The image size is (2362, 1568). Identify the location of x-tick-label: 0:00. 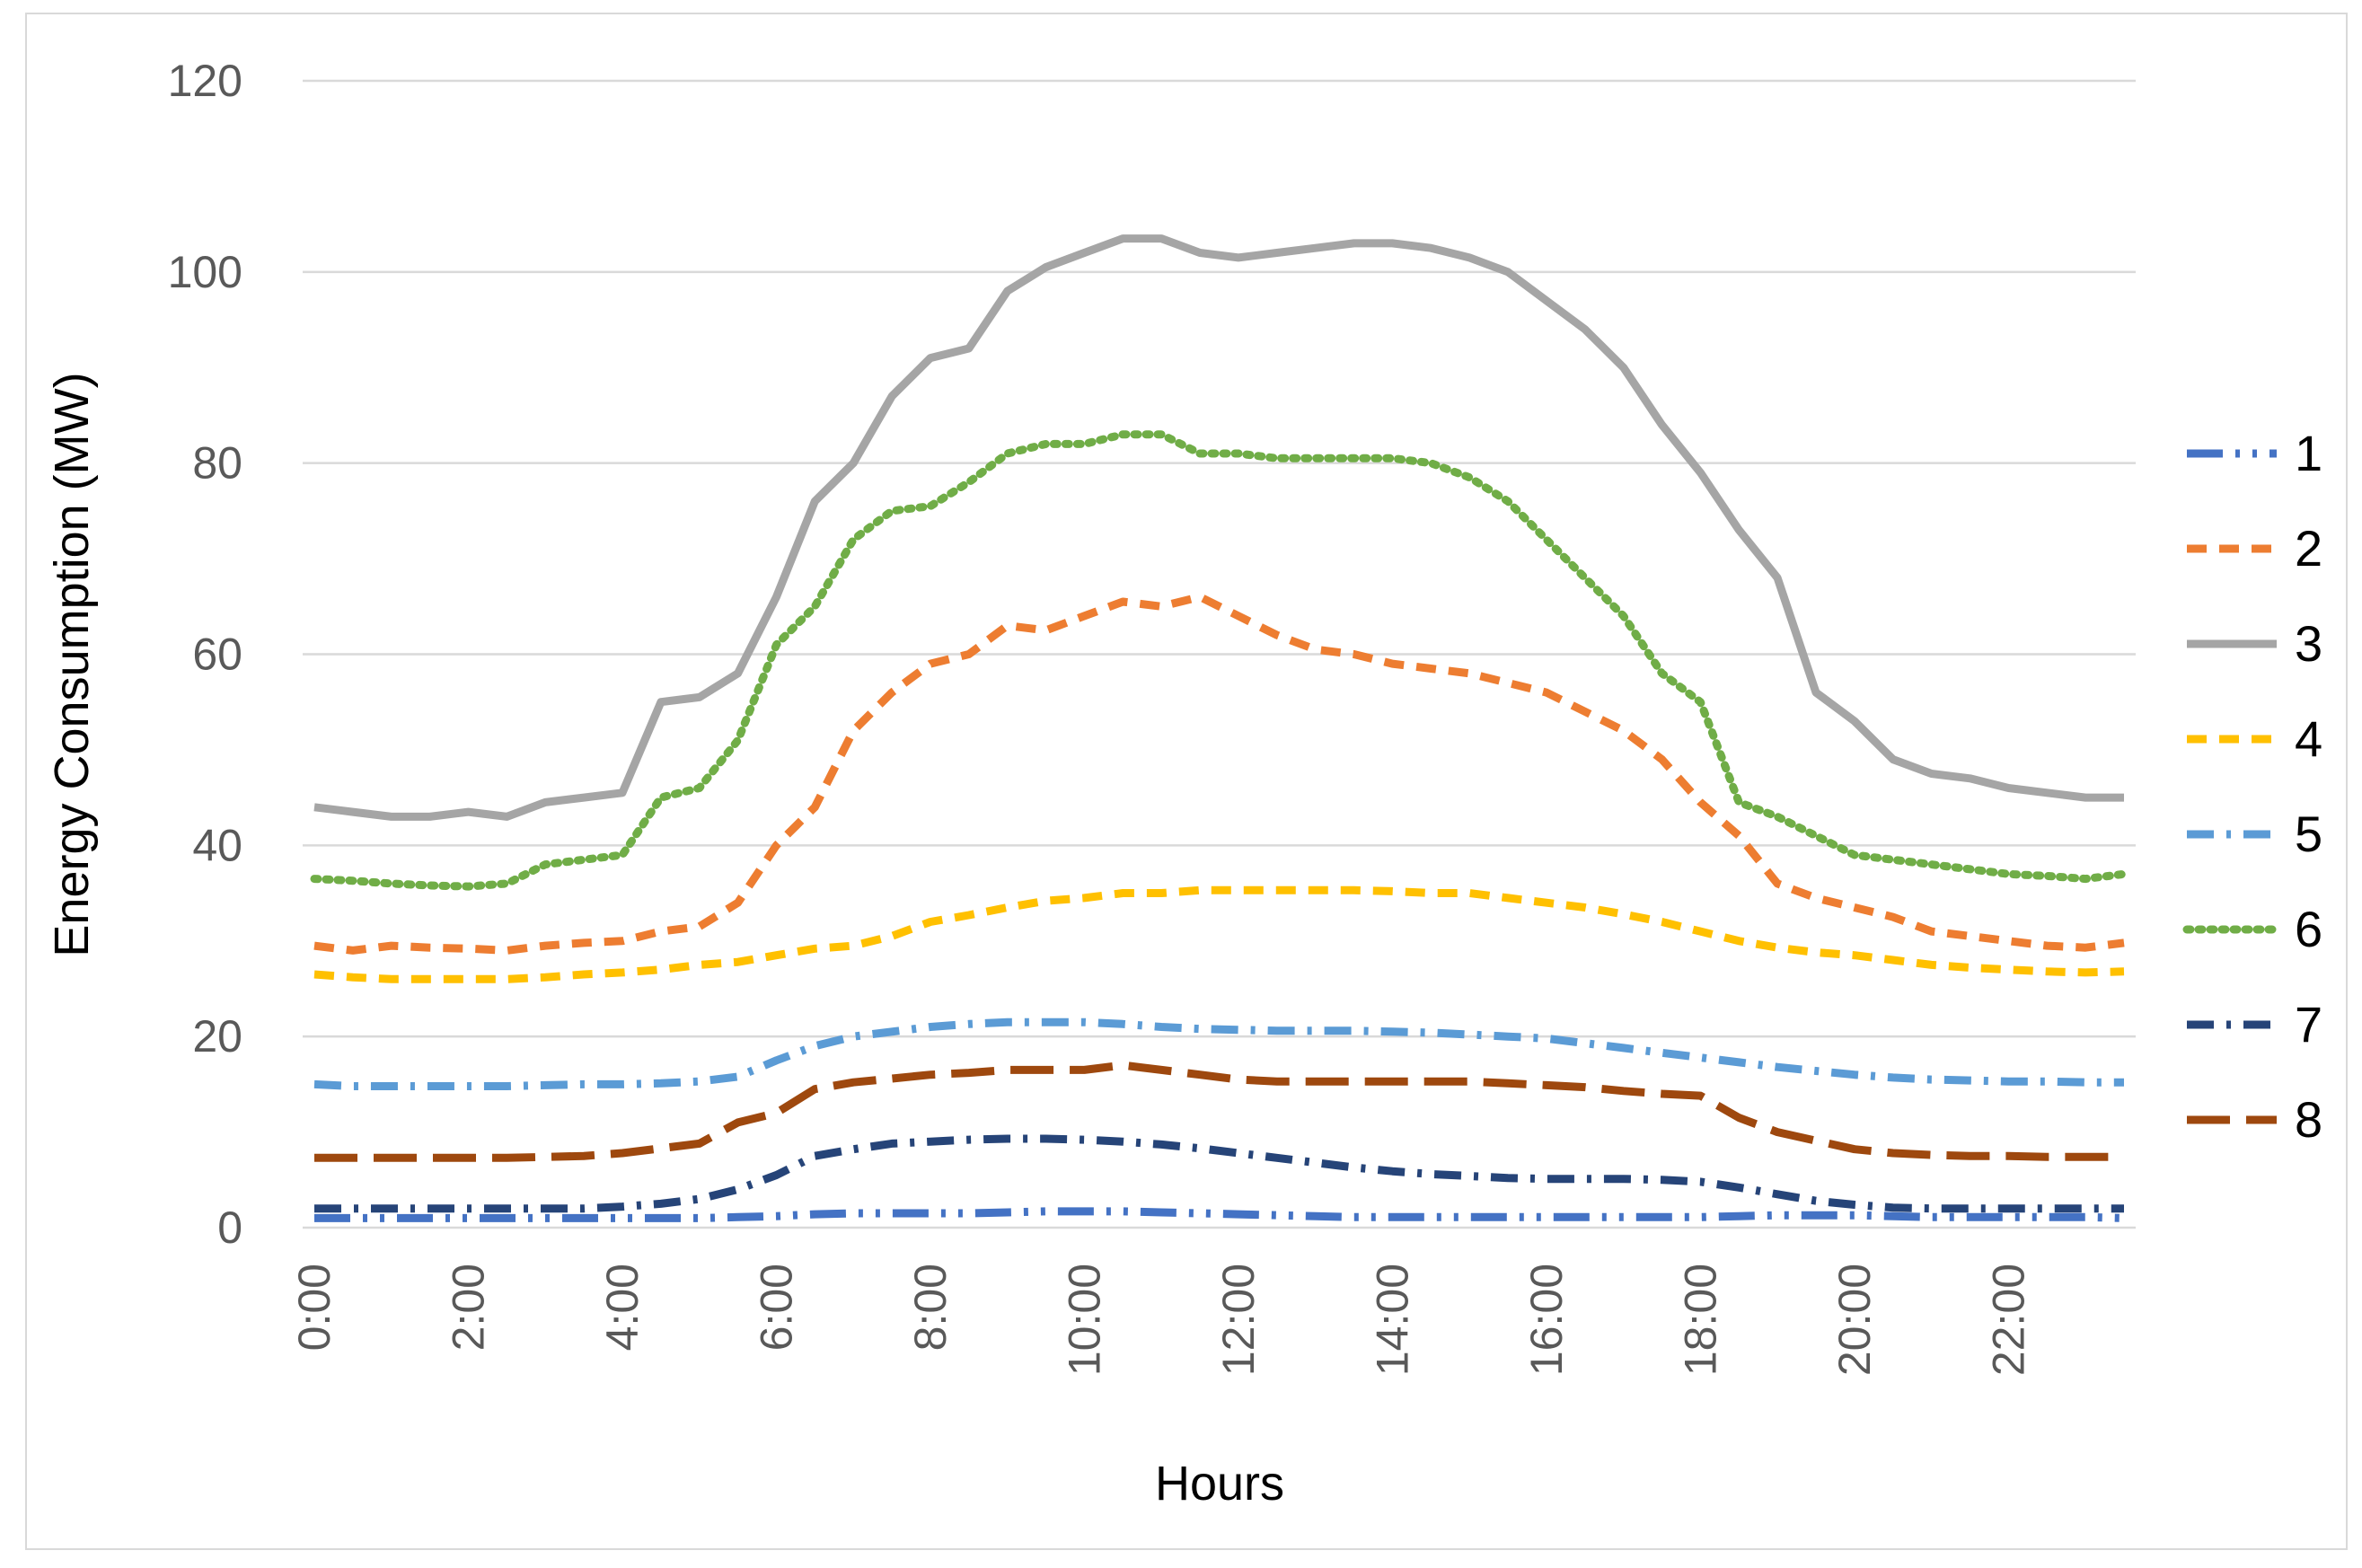
(314, 1307).